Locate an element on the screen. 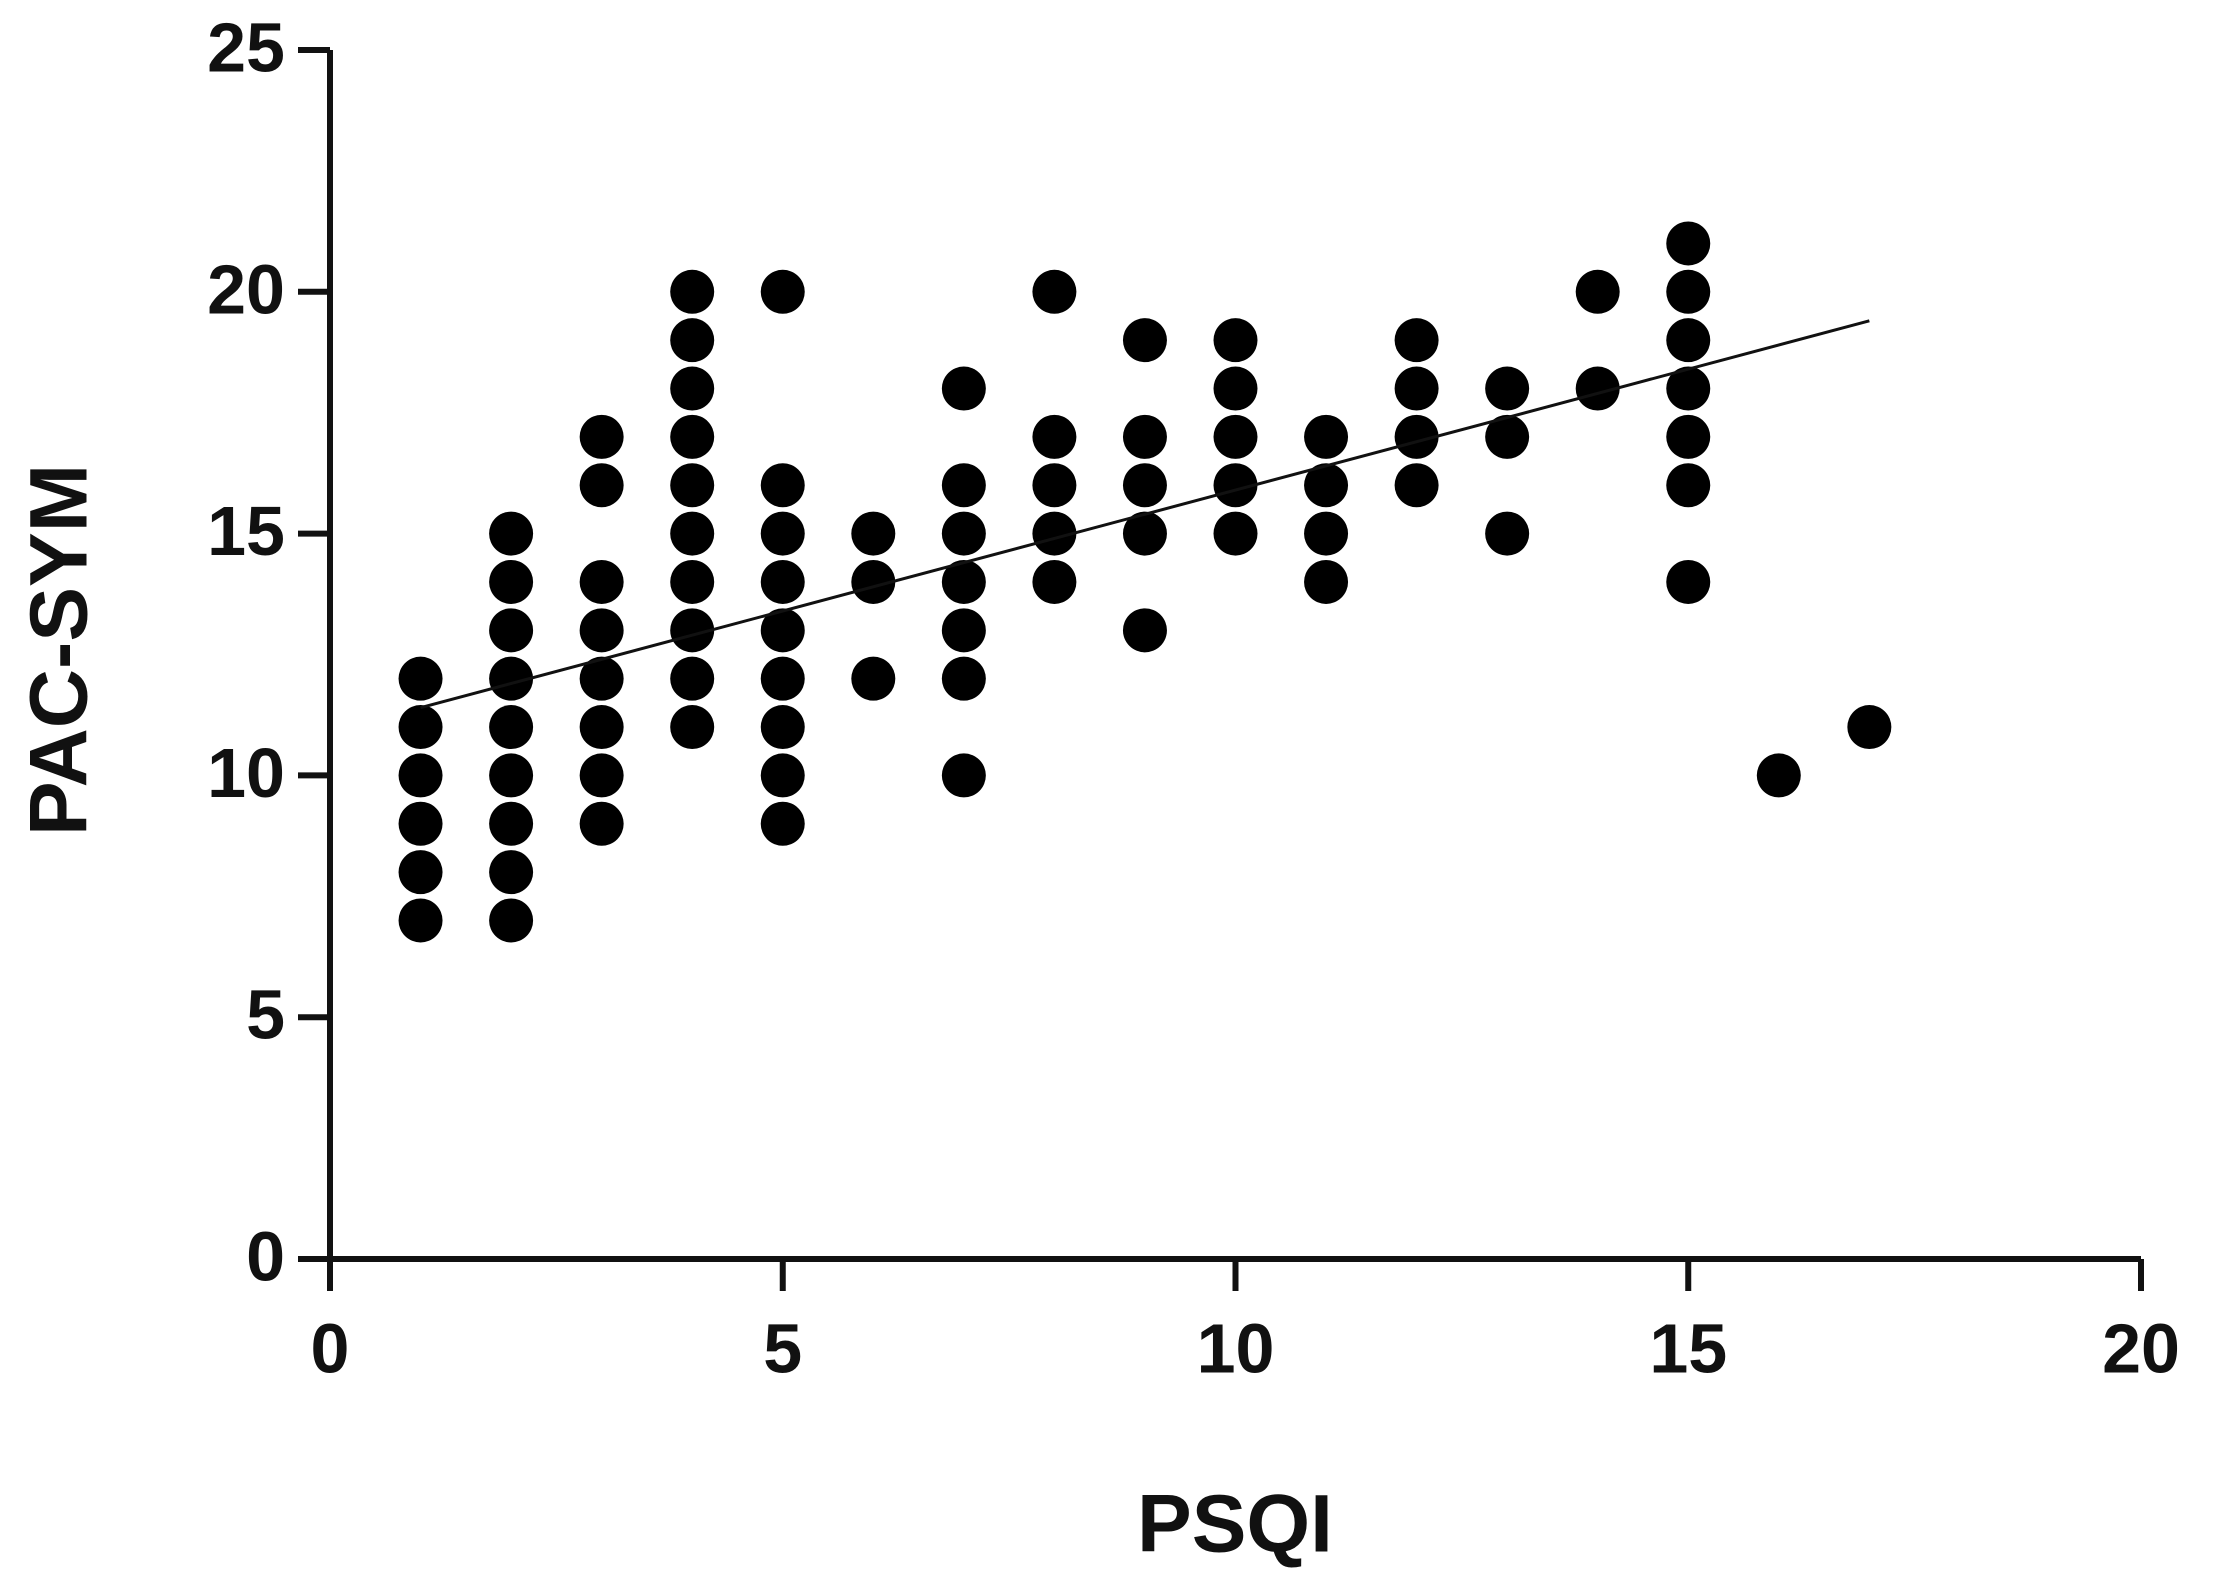 This screenshot has height=1575, width=2217. x-tick-label: 0 is located at coordinates (330, 1348).